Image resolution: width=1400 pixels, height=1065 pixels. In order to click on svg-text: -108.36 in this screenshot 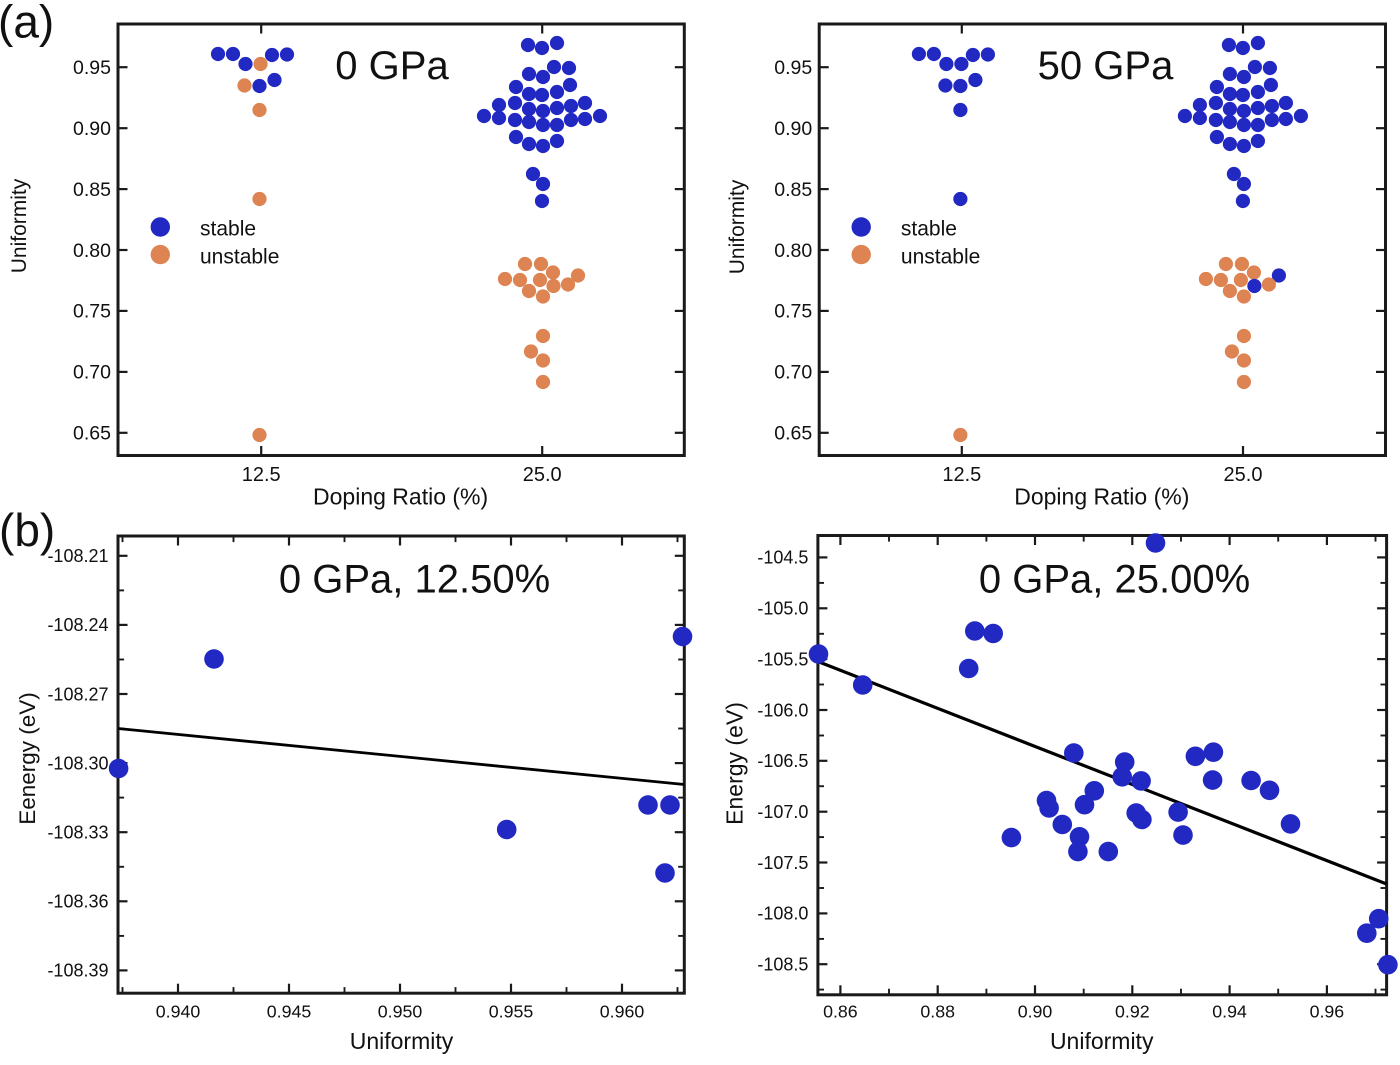, I will do `click(77, 902)`.